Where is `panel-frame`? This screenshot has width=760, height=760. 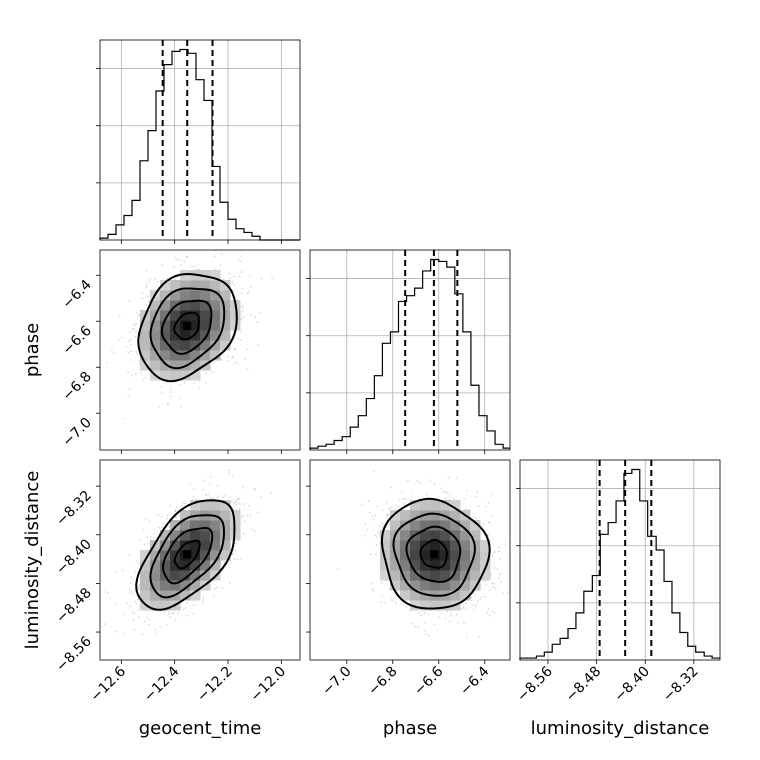
panel-frame is located at coordinates (410, 560).